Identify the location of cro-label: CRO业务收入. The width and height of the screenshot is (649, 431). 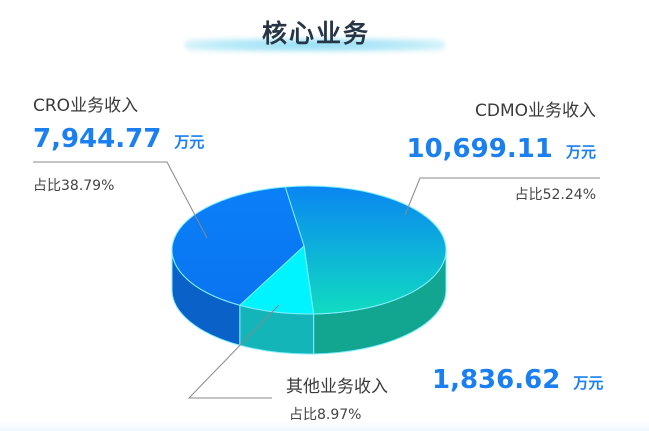
(86, 106).